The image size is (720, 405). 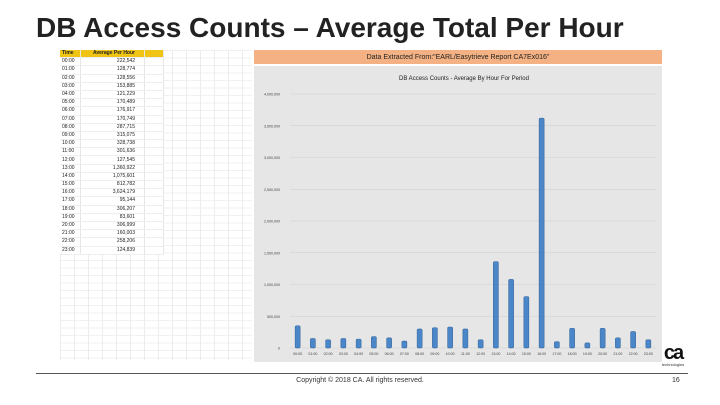 What do you see at coordinates (70, 152) in the screenshot?
I see `cell-time: 11:00` at bounding box center [70, 152].